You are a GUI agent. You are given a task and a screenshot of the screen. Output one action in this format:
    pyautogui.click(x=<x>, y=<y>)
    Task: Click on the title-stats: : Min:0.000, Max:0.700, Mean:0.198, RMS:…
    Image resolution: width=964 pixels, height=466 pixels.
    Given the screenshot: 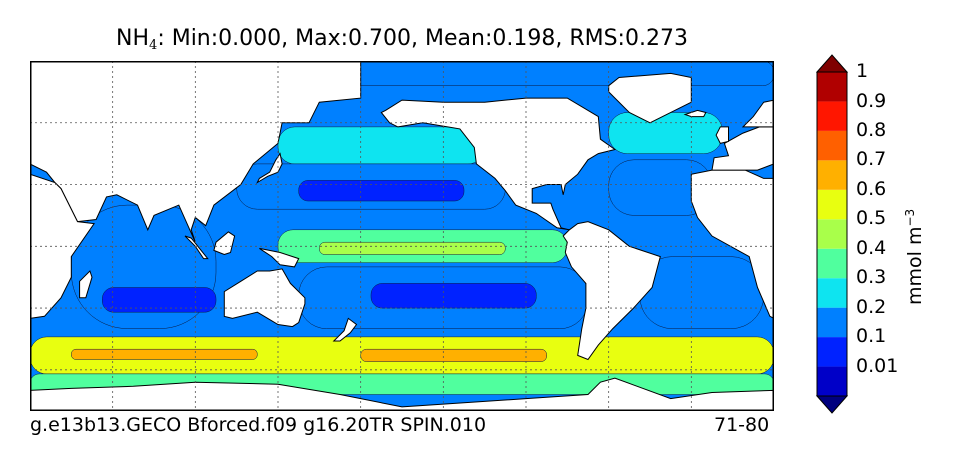 What is the action you would take?
    pyautogui.click(x=422, y=38)
    